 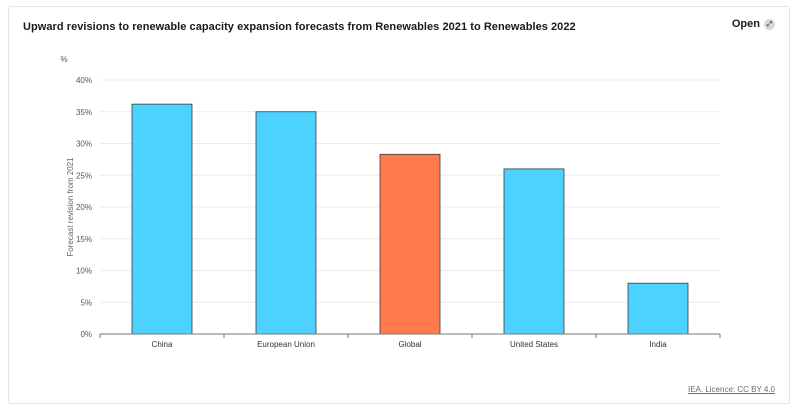 I want to click on y-tick-label: 30%, so click(x=84, y=144).